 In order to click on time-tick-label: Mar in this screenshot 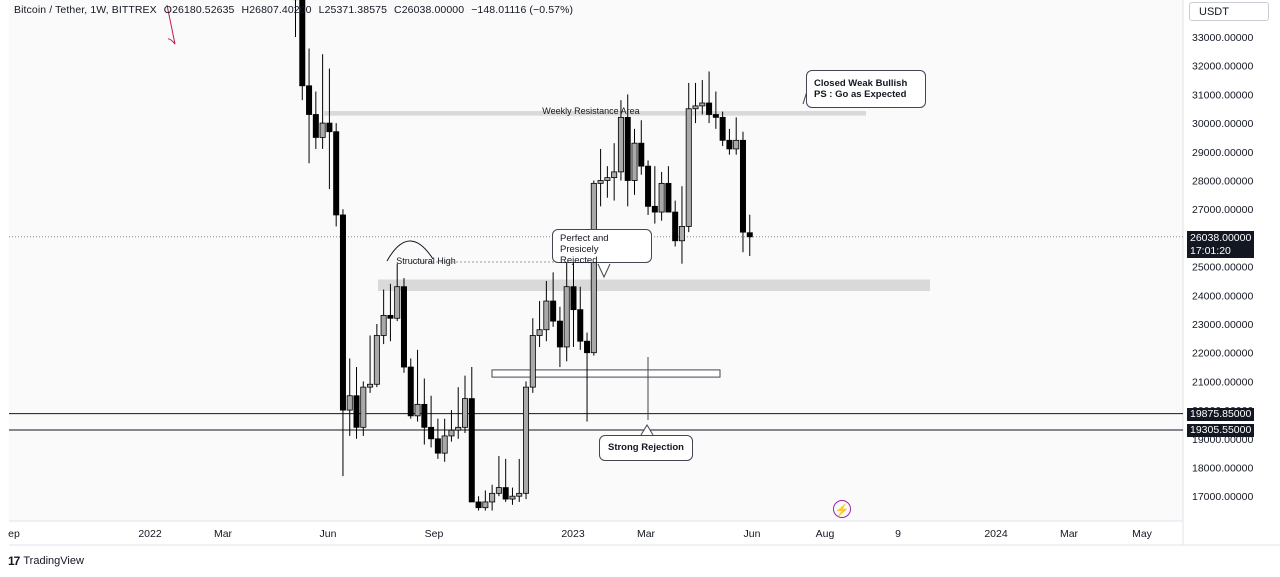, I will do `click(223, 534)`.